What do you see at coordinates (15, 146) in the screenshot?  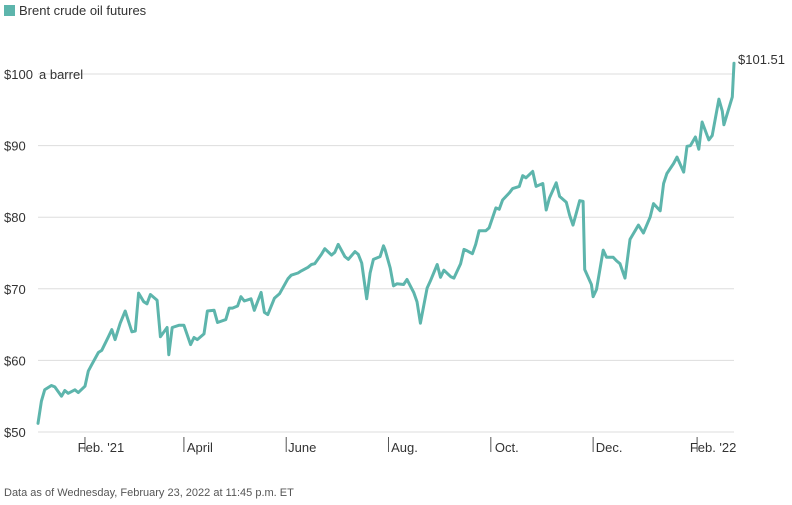 I see `y-tick-label: $90` at bounding box center [15, 146].